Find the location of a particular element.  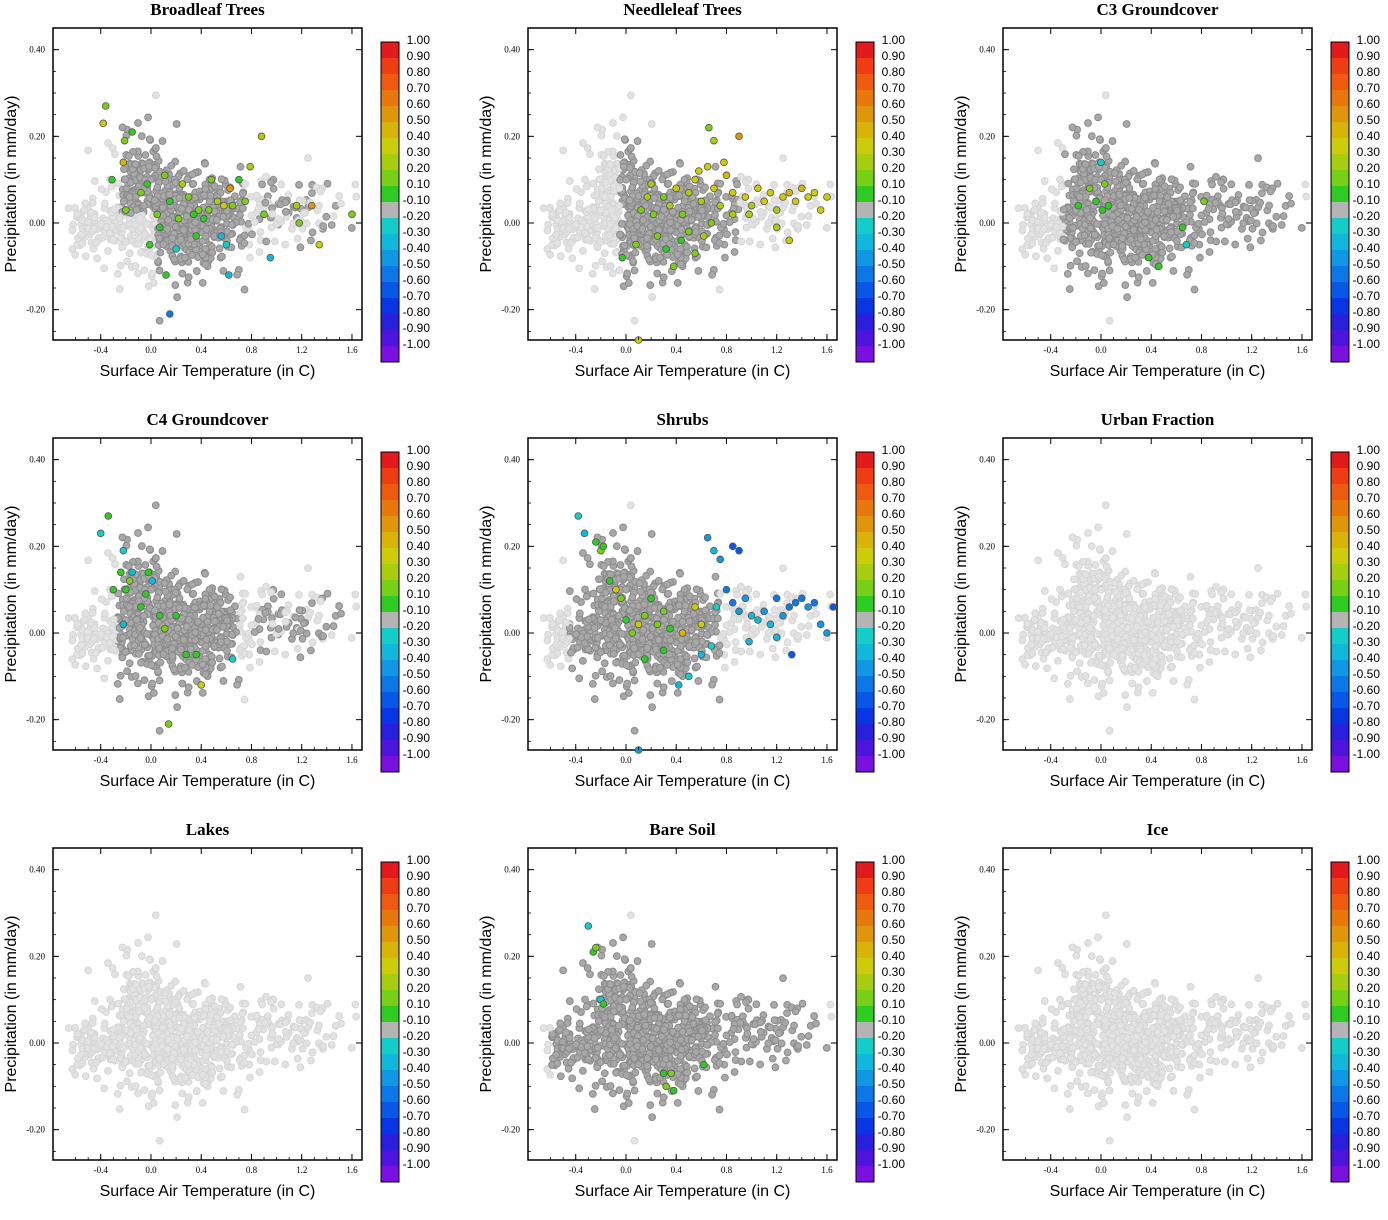

x-tick-label: 0.8 is located at coordinates (252, 760).